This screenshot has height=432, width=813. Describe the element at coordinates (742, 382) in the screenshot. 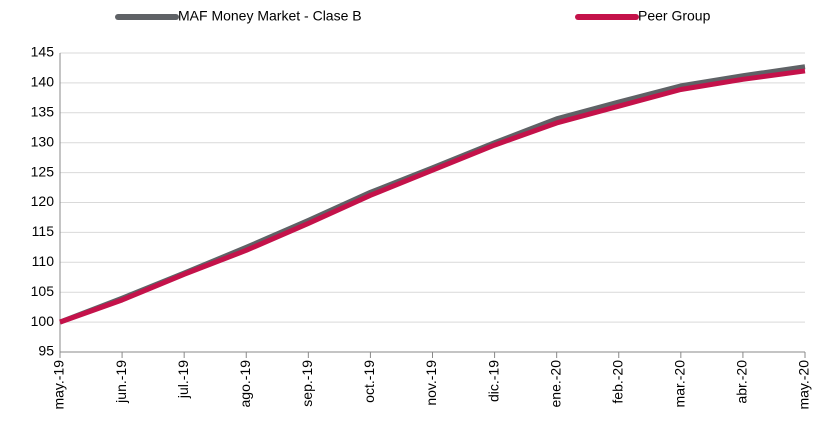

I see `x-tick-label: abr.-20` at that location.